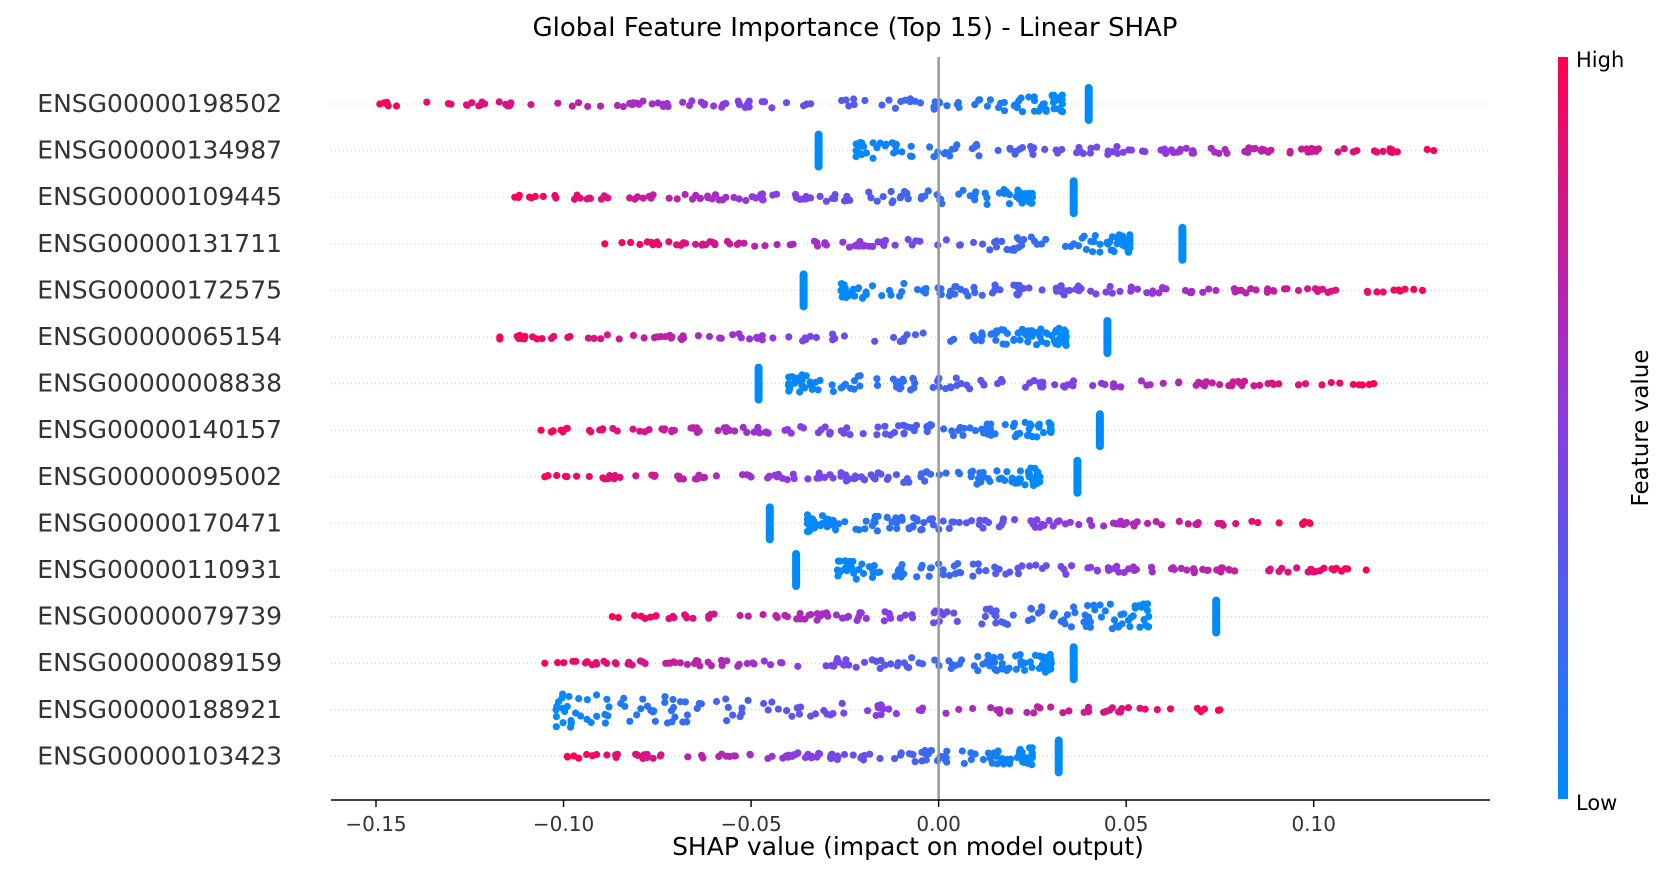 The image size is (1661, 883). I want to click on feature-label: ENSG00000065154, so click(159, 336).